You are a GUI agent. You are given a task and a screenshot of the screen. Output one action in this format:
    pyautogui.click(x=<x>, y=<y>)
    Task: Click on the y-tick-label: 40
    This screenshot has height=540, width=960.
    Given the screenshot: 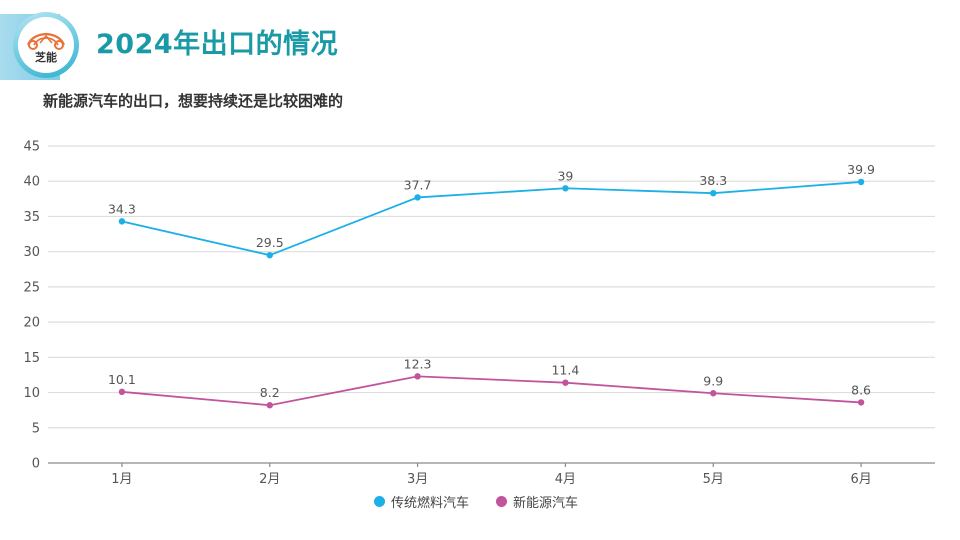 What is the action you would take?
    pyautogui.click(x=31, y=182)
    